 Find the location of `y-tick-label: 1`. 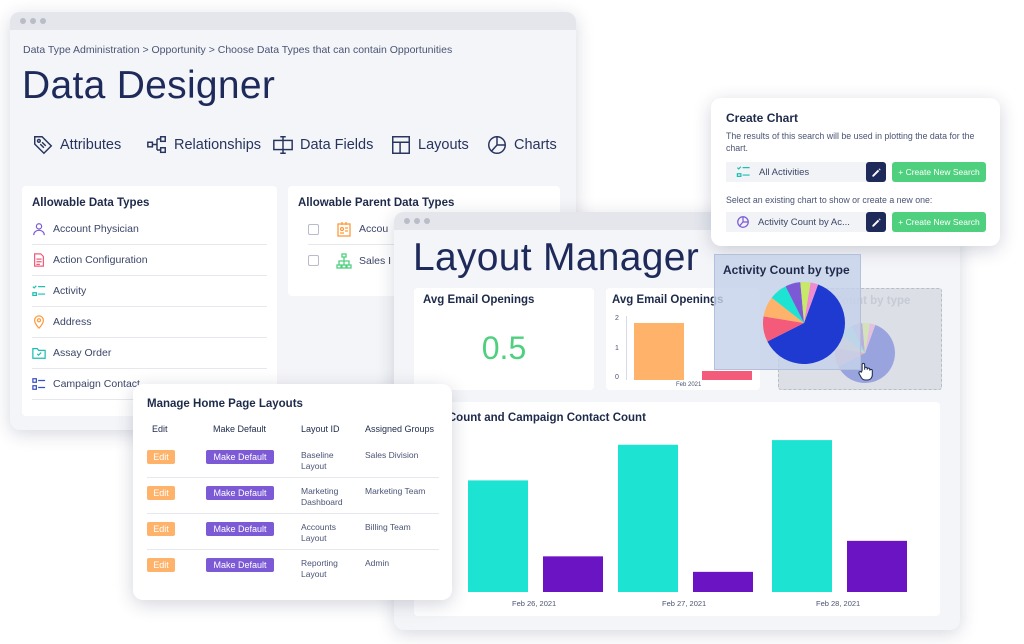

y-tick-label: 1 is located at coordinates (617, 348).